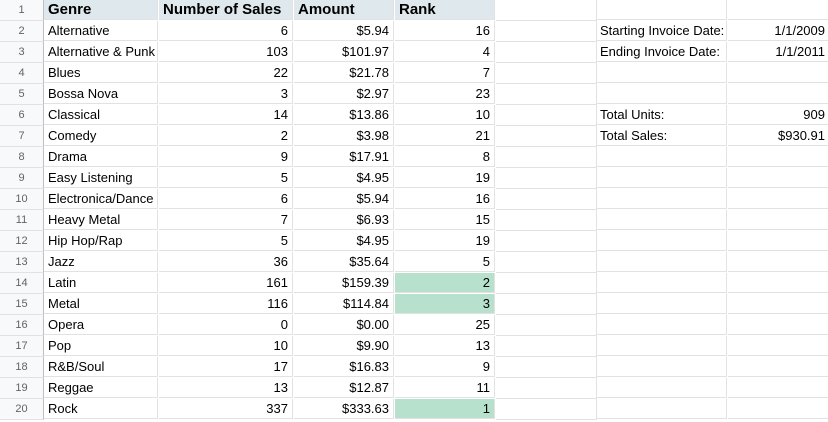 The image size is (828, 422). I want to click on genre-cell: Blues, so click(101, 73).